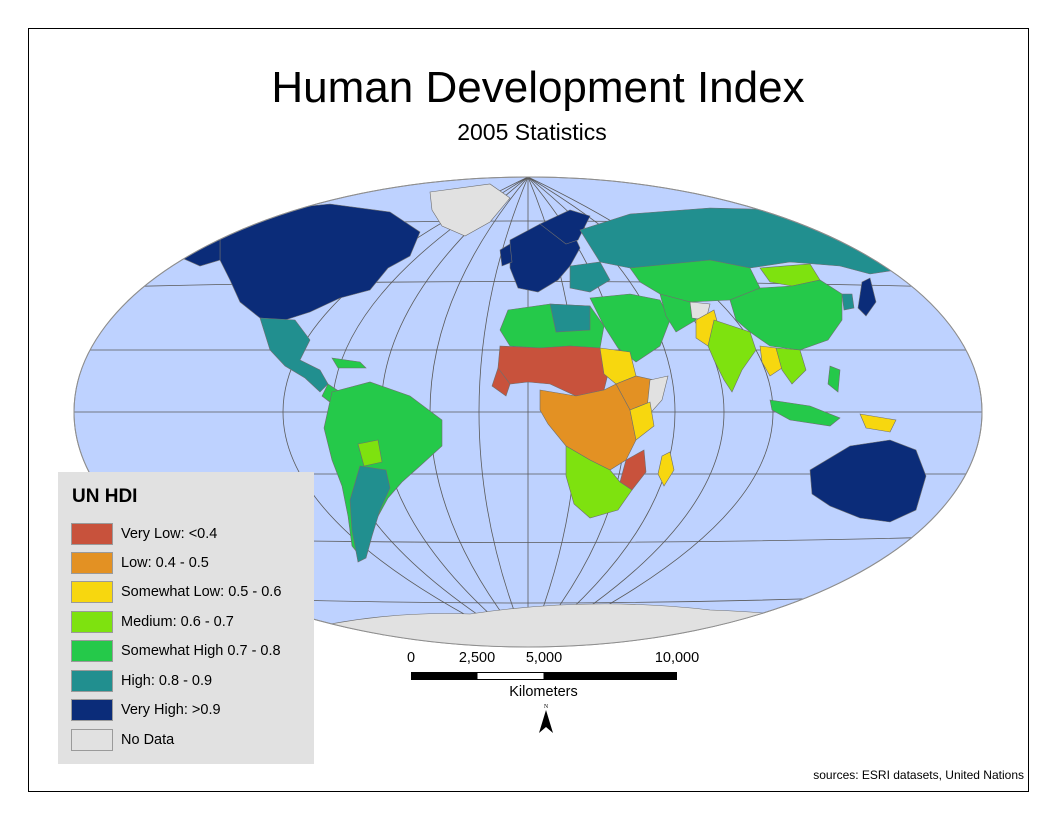 The height and width of the screenshot is (816, 1056). I want to click on uk, so click(506, 255).